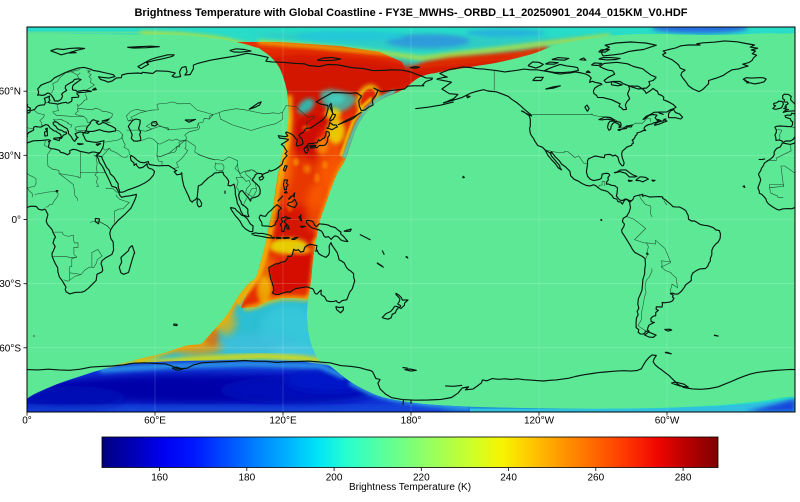 The image size is (800, 502). Describe the element at coordinates (159, 478) in the screenshot. I see `svg-text: 160` at that location.